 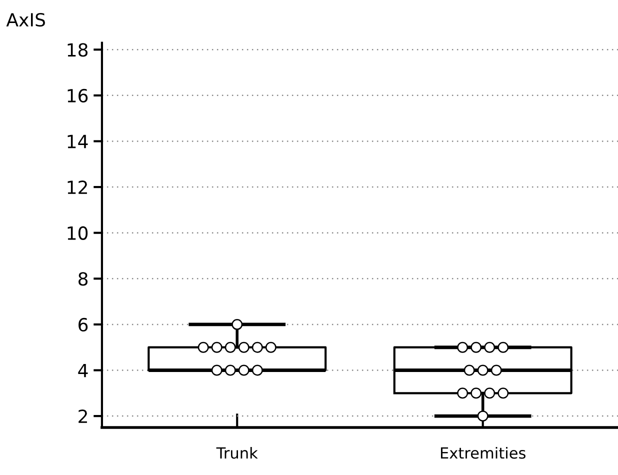 I want to click on y-tick-label: 16, so click(x=78, y=95).